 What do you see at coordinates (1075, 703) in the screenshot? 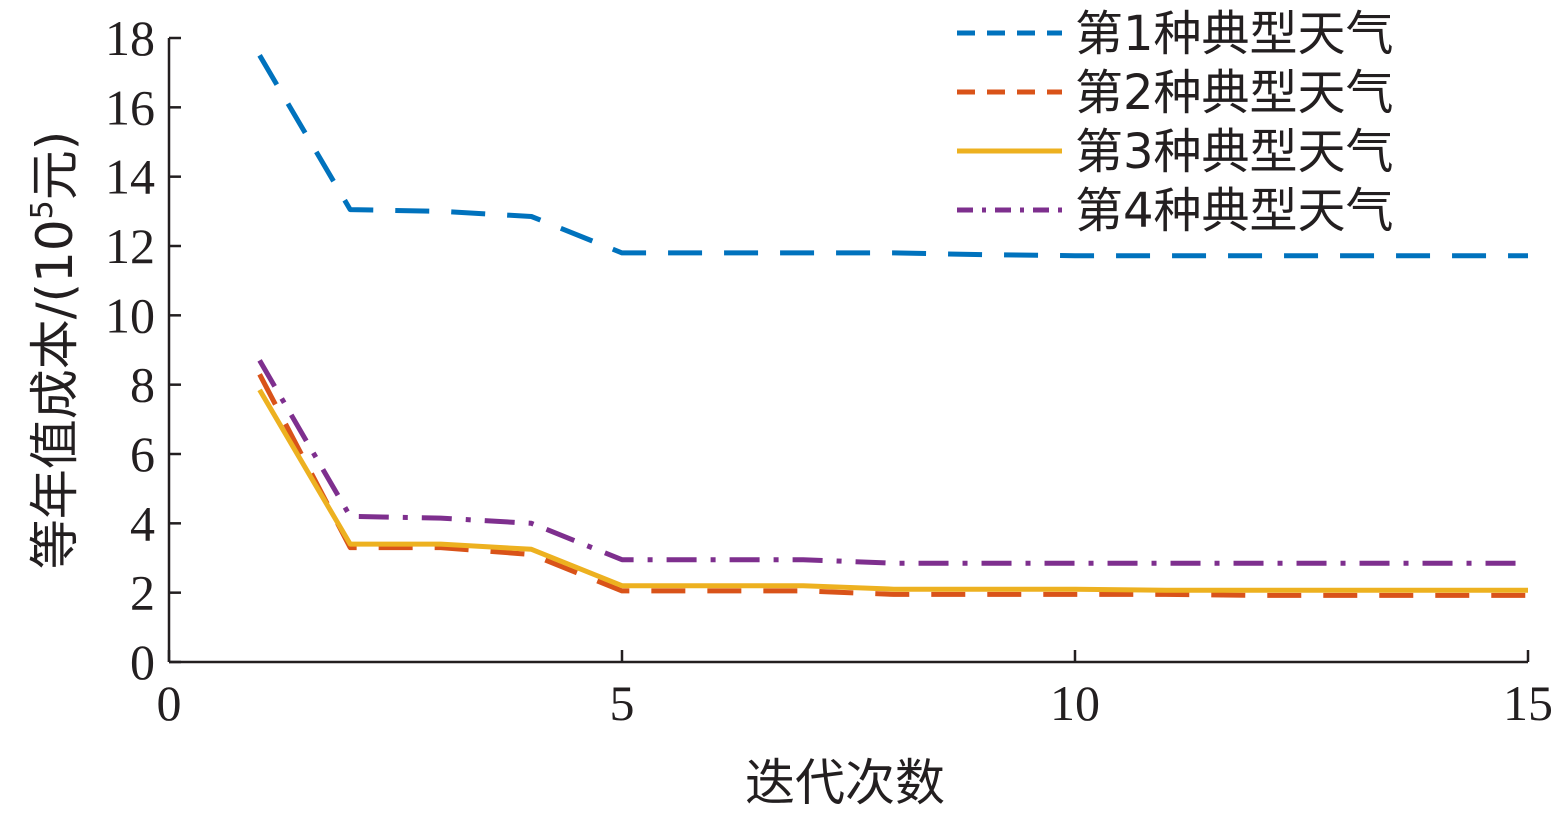
I see `x-tick-label: 10` at bounding box center [1075, 703].